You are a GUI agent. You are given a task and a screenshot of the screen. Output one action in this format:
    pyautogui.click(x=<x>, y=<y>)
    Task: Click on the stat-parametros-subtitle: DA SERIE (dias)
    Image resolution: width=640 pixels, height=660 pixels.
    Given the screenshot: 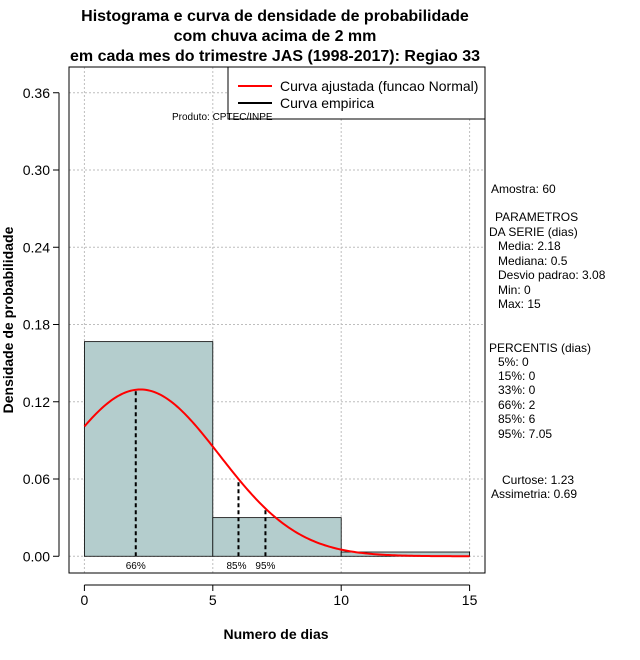 What is the action you would take?
    pyautogui.click(x=533, y=232)
    